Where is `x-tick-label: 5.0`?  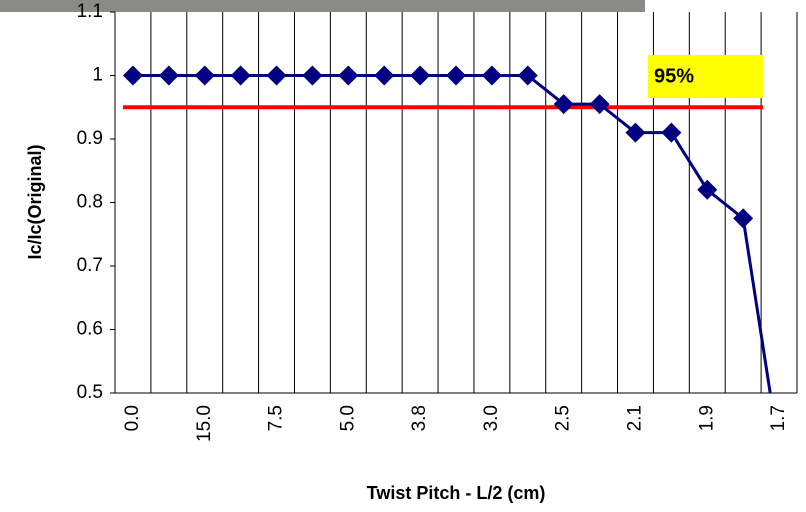 x-tick-label: 5.0 is located at coordinates (347, 418).